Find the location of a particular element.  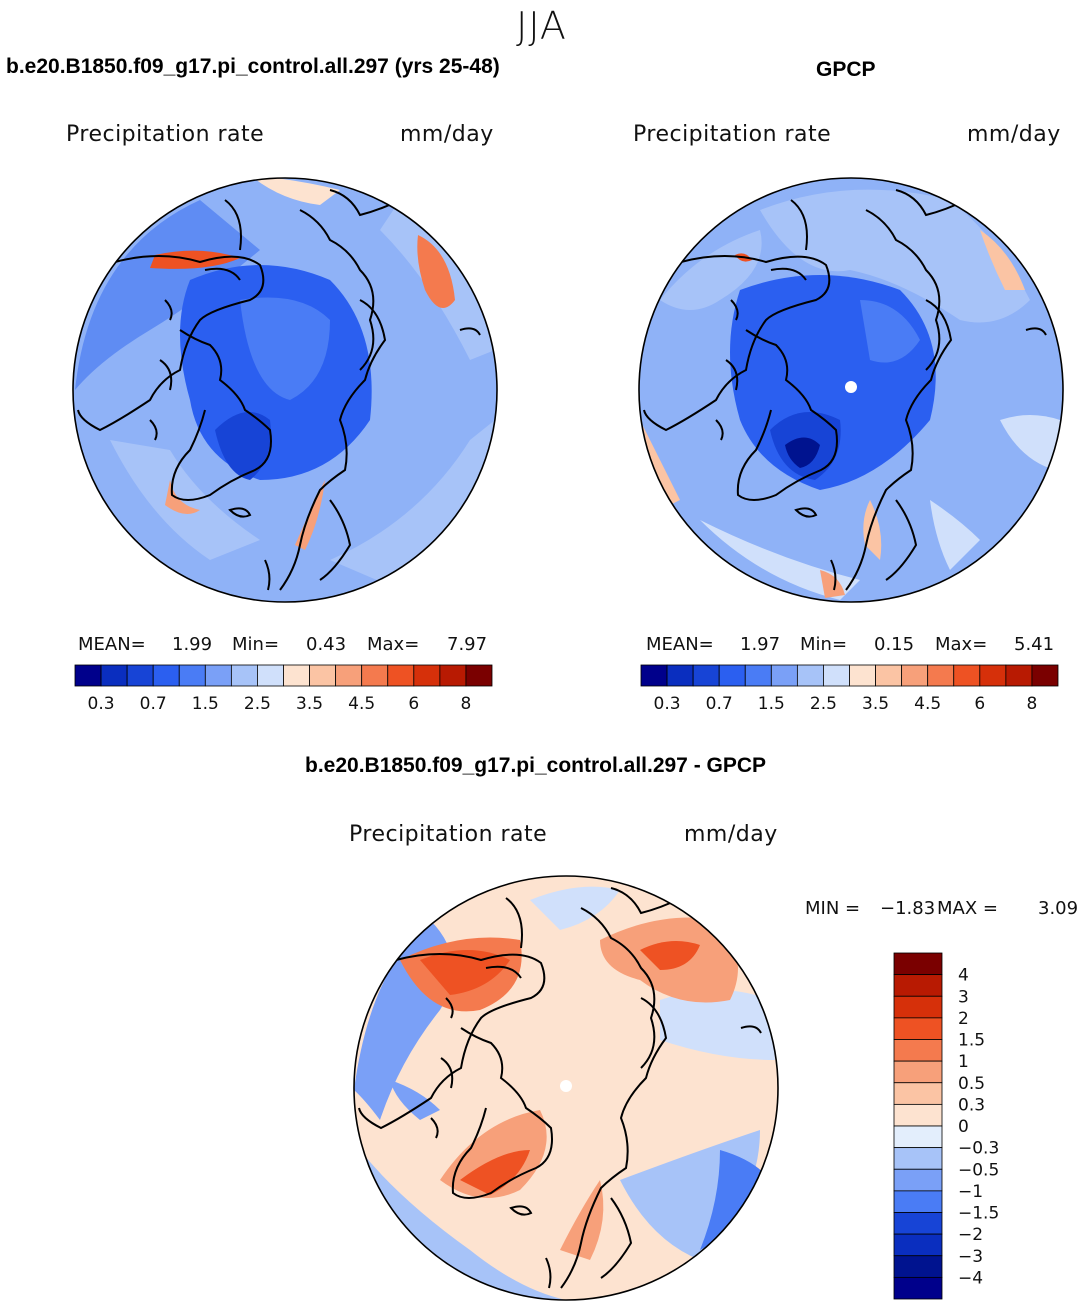

obs-mean-label: MEAN= is located at coordinates (680, 644).